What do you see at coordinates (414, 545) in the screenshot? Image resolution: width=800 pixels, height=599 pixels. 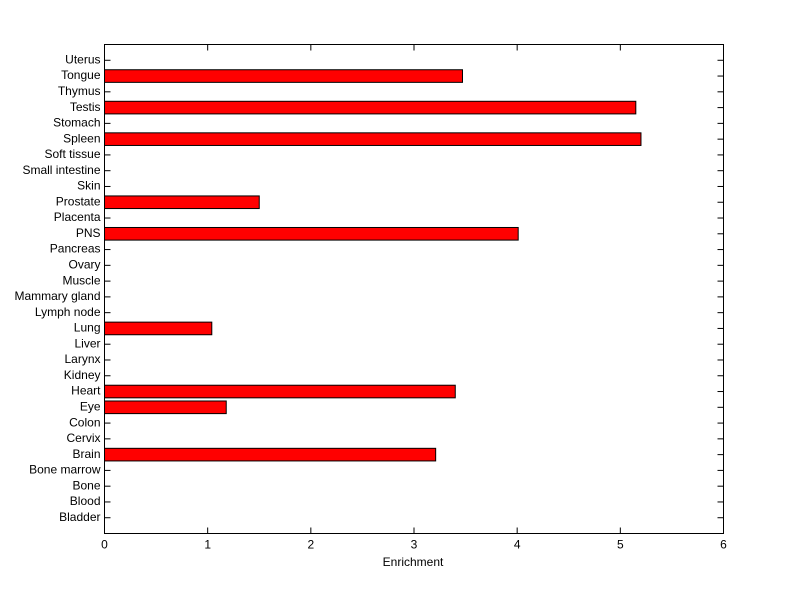 I see `x-tick-label: 3` at bounding box center [414, 545].